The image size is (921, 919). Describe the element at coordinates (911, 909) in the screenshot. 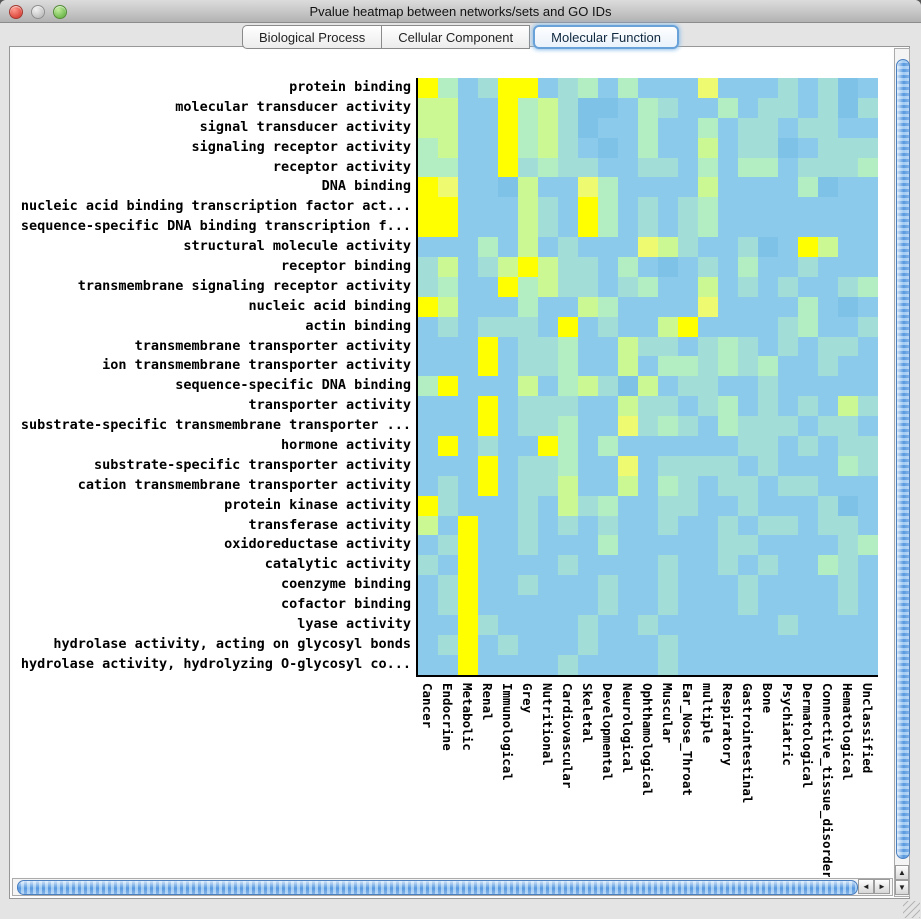

I see `resize-grip-icon` at that location.